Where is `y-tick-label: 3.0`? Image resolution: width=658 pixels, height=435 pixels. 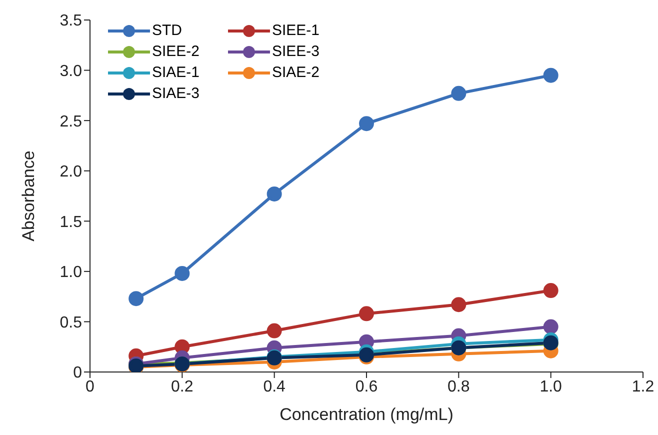
y-tick-label: 3.0 is located at coordinates (71, 71).